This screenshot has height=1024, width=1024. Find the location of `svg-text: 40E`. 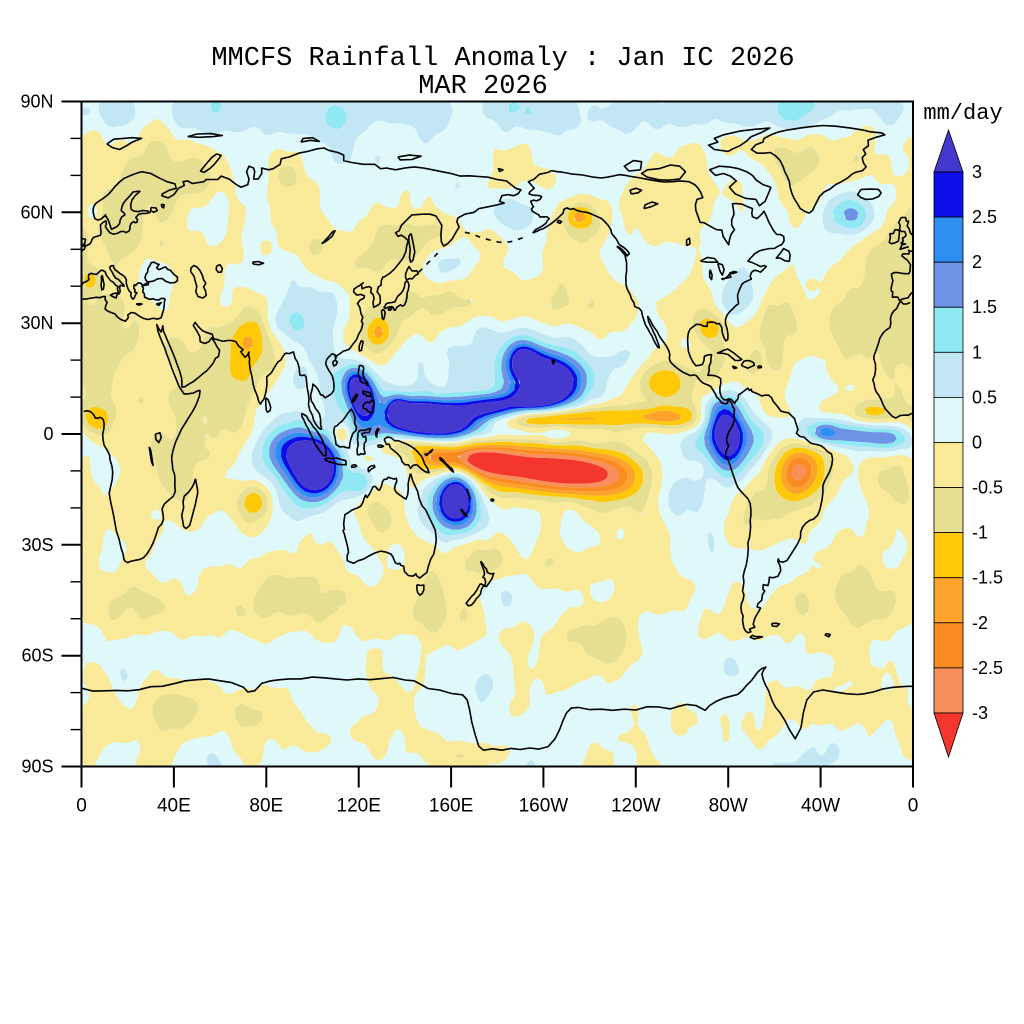

svg-text: 40E is located at coordinates (174, 806).